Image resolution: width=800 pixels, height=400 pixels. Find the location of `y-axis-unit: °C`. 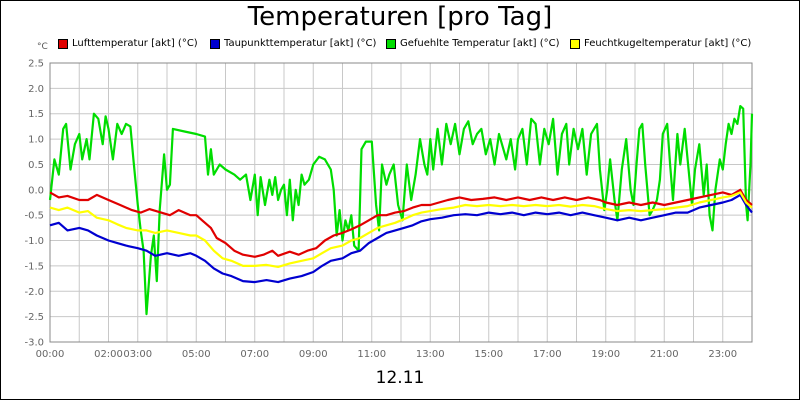

y-axis-unit: °C is located at coordinates (42, 47).